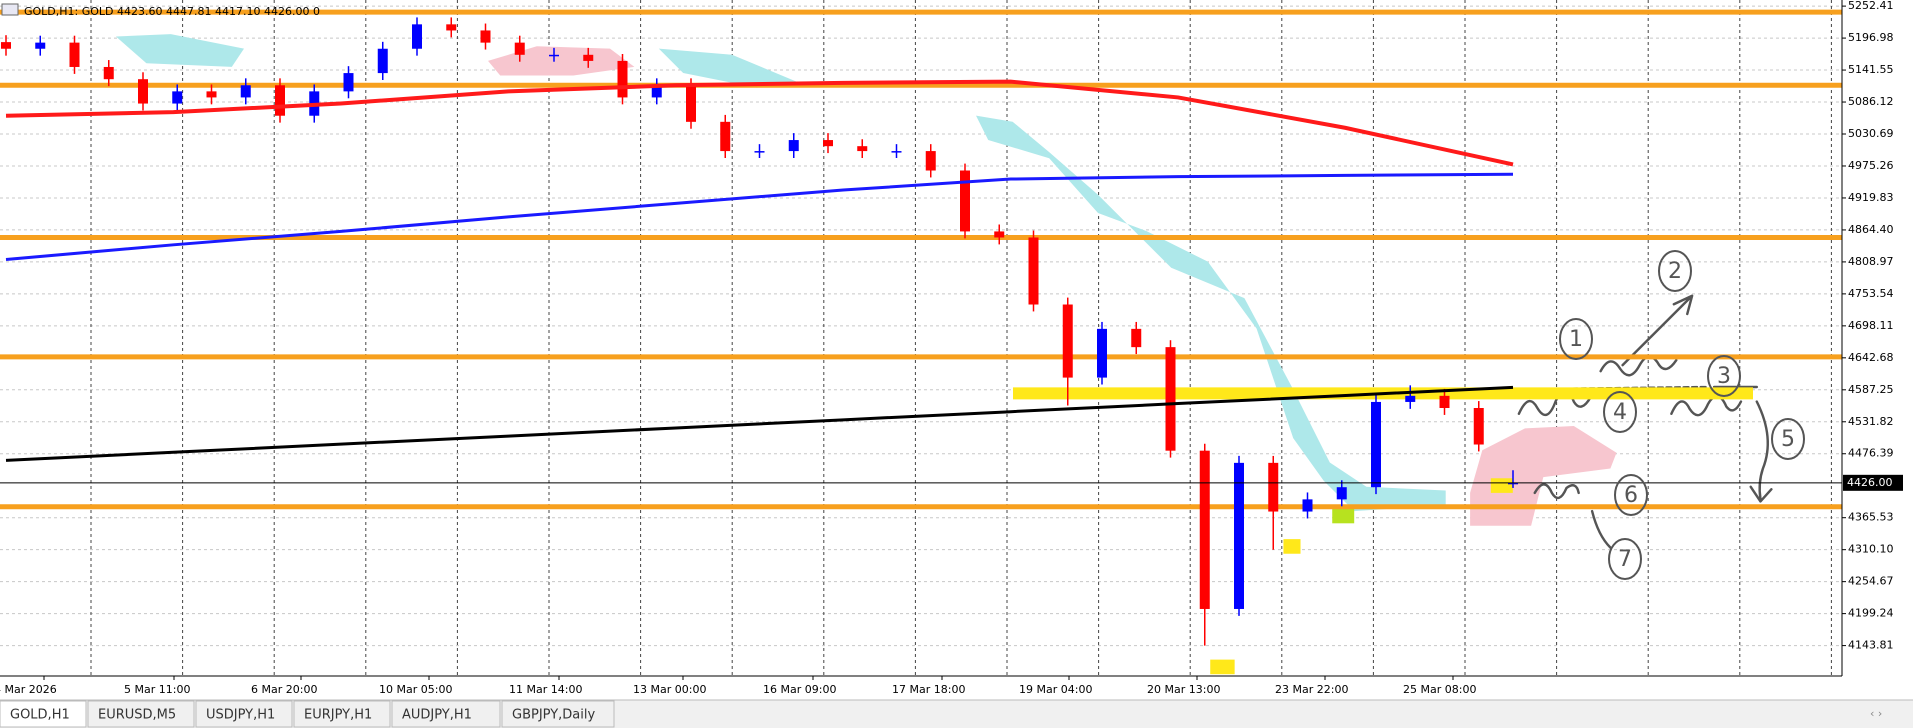 This screenshot has width=1913, height=728. I want to click on annotation: 3, so click(1724, 376).